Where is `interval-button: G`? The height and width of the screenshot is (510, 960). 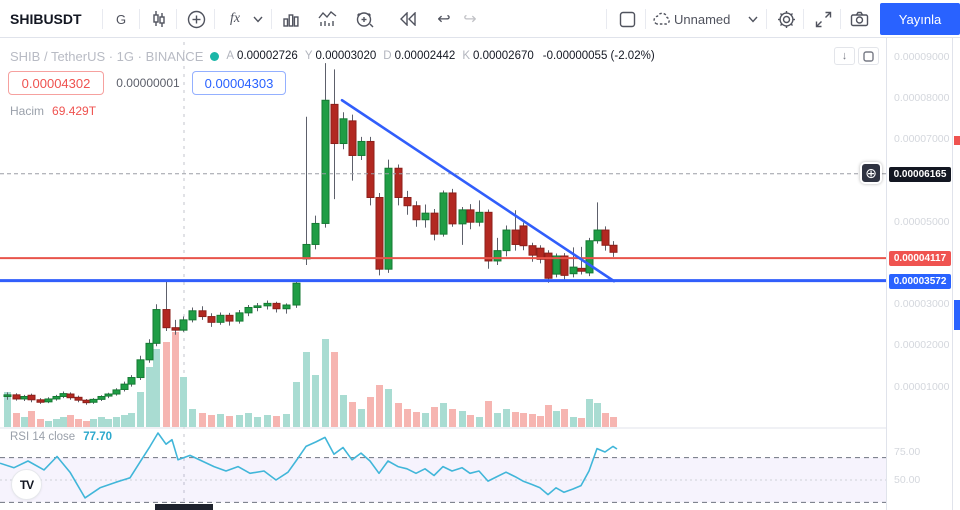 interval-button: G is located at coordinates (121, 19).